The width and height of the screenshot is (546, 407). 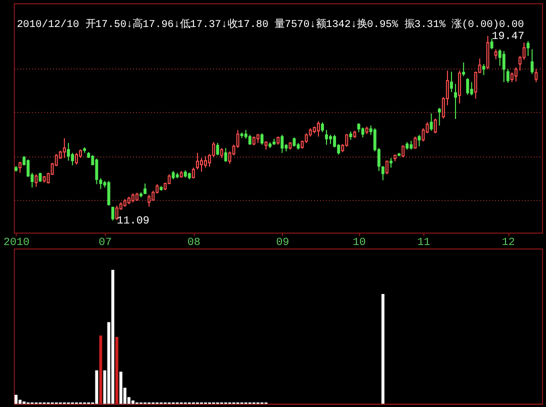 What do you see at coordinates (508, 243) in the screenshot?
I see `x-tick-label: 12` at bounding box center [508, 243].